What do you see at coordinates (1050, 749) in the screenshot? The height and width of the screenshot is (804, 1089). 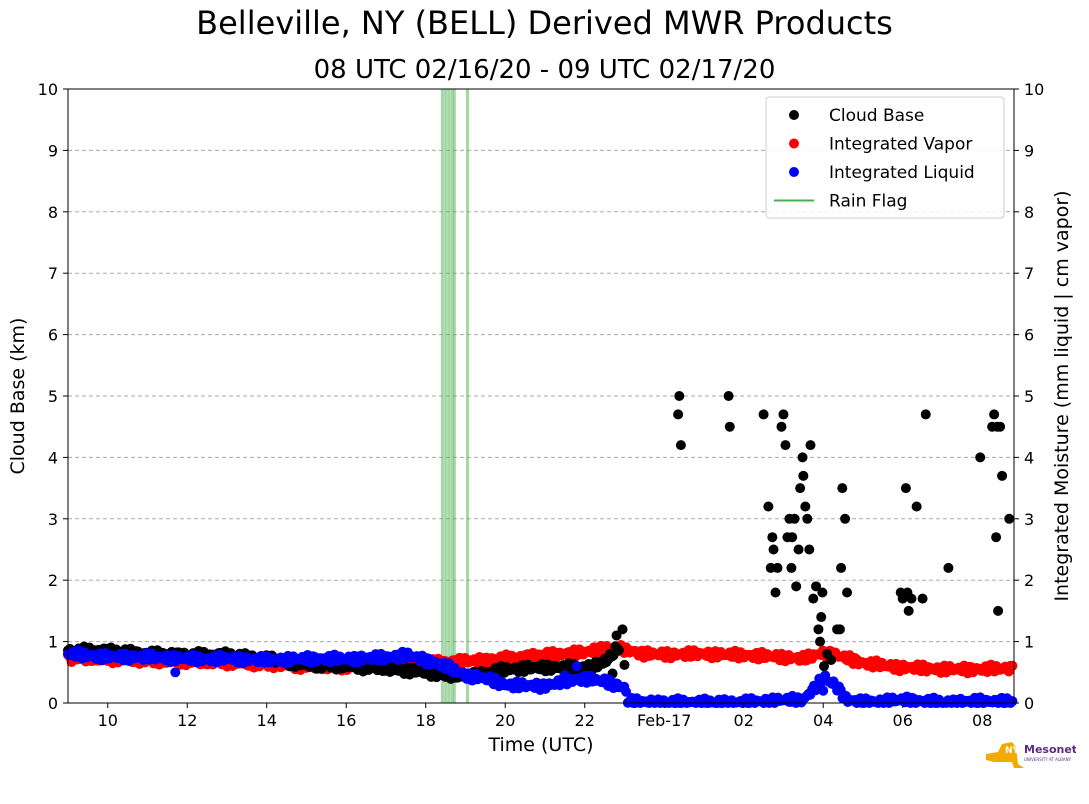 I see `logo-text: Mesonet` at bounding box center [1050, 749].